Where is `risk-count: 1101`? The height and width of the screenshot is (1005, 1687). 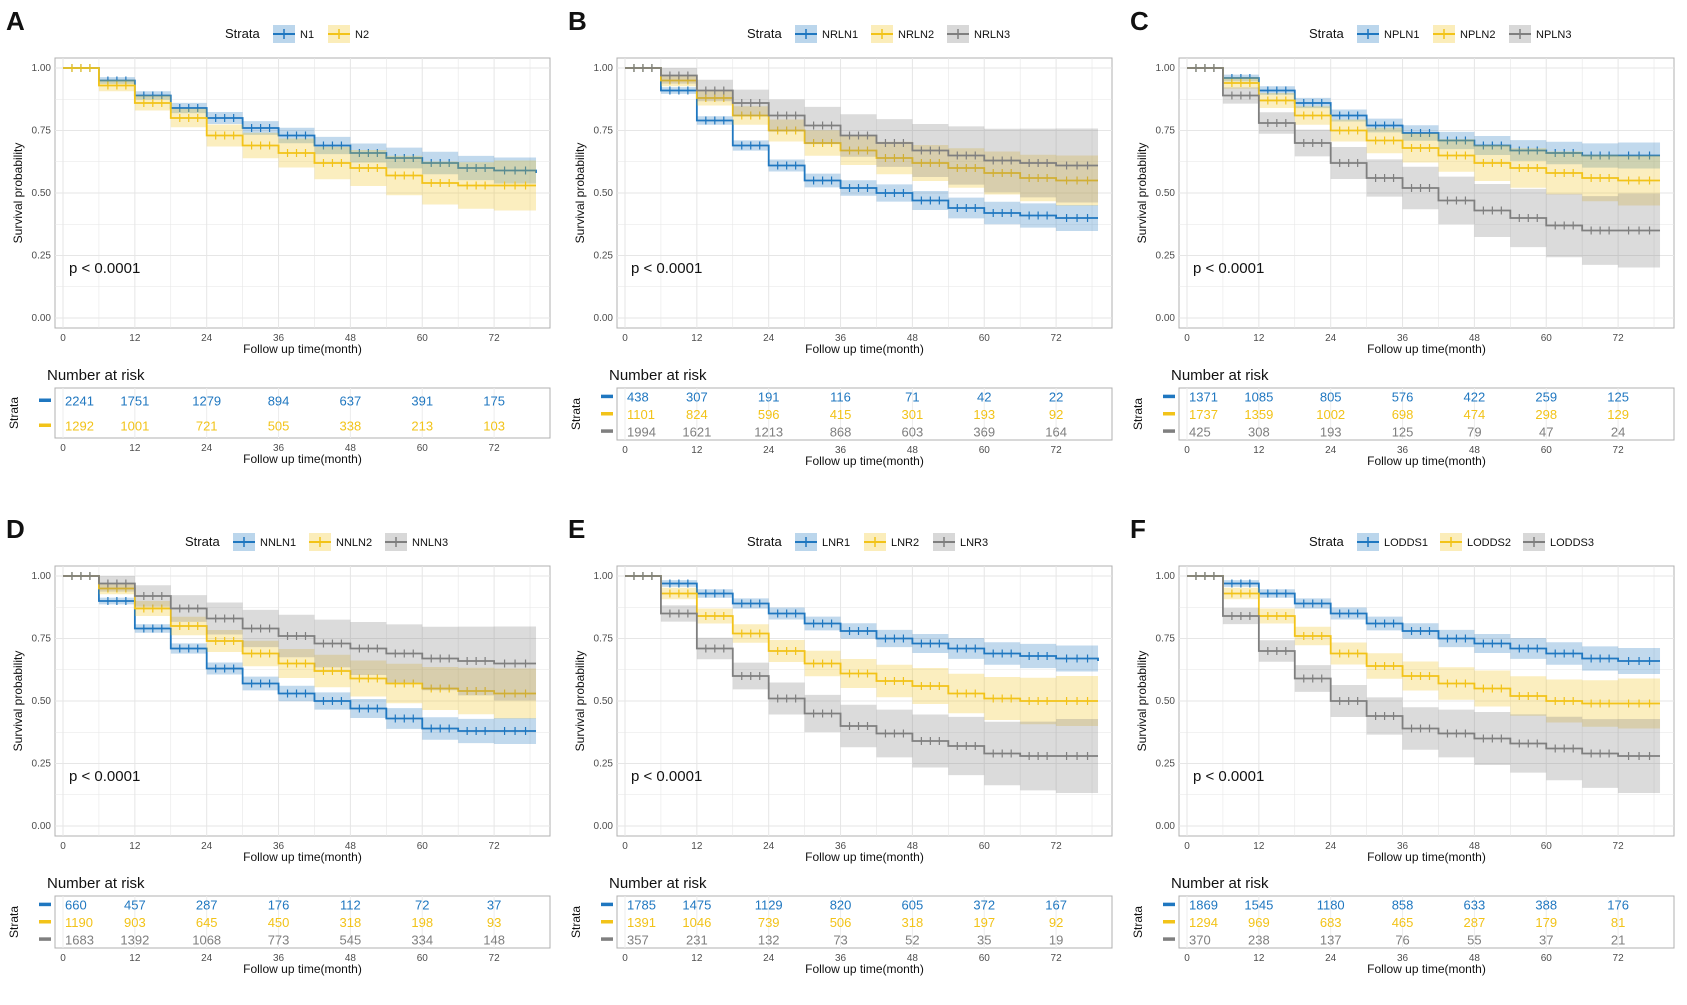 risk-count: 1101 is located at coordinates (641, 414).